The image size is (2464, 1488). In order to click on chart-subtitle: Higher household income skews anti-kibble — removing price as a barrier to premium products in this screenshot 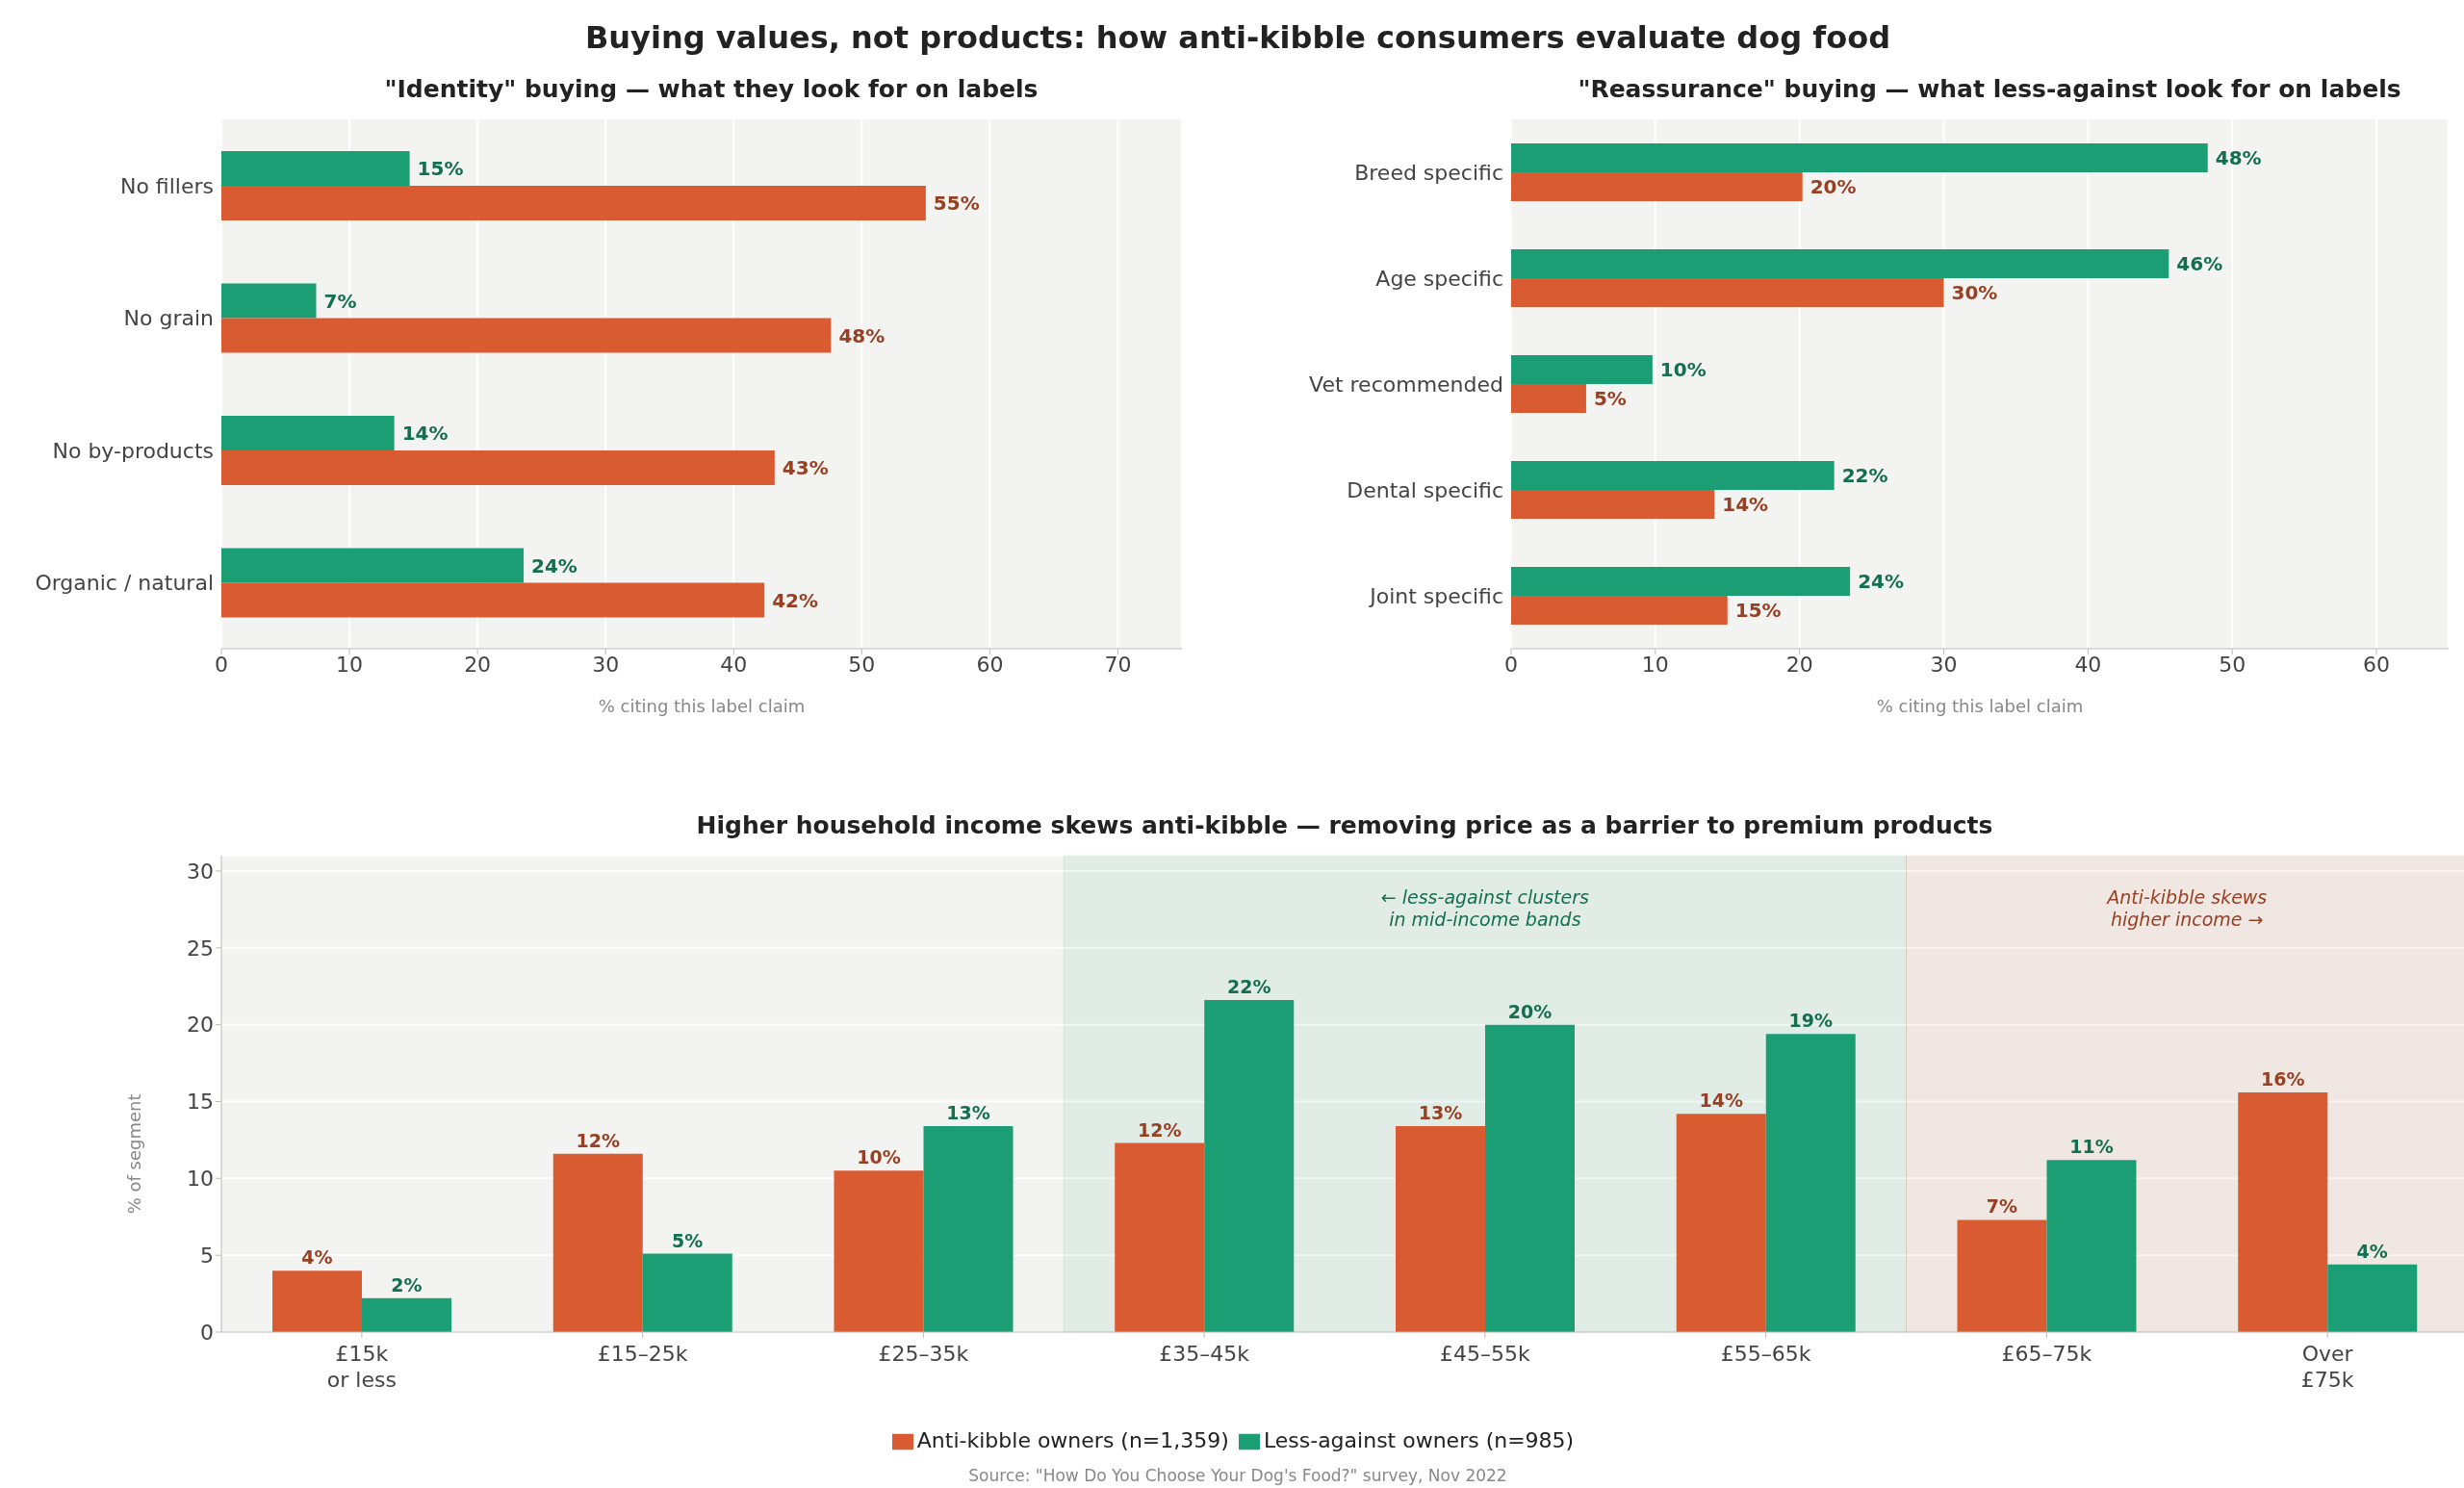, I will do `click(1344, 826)`.